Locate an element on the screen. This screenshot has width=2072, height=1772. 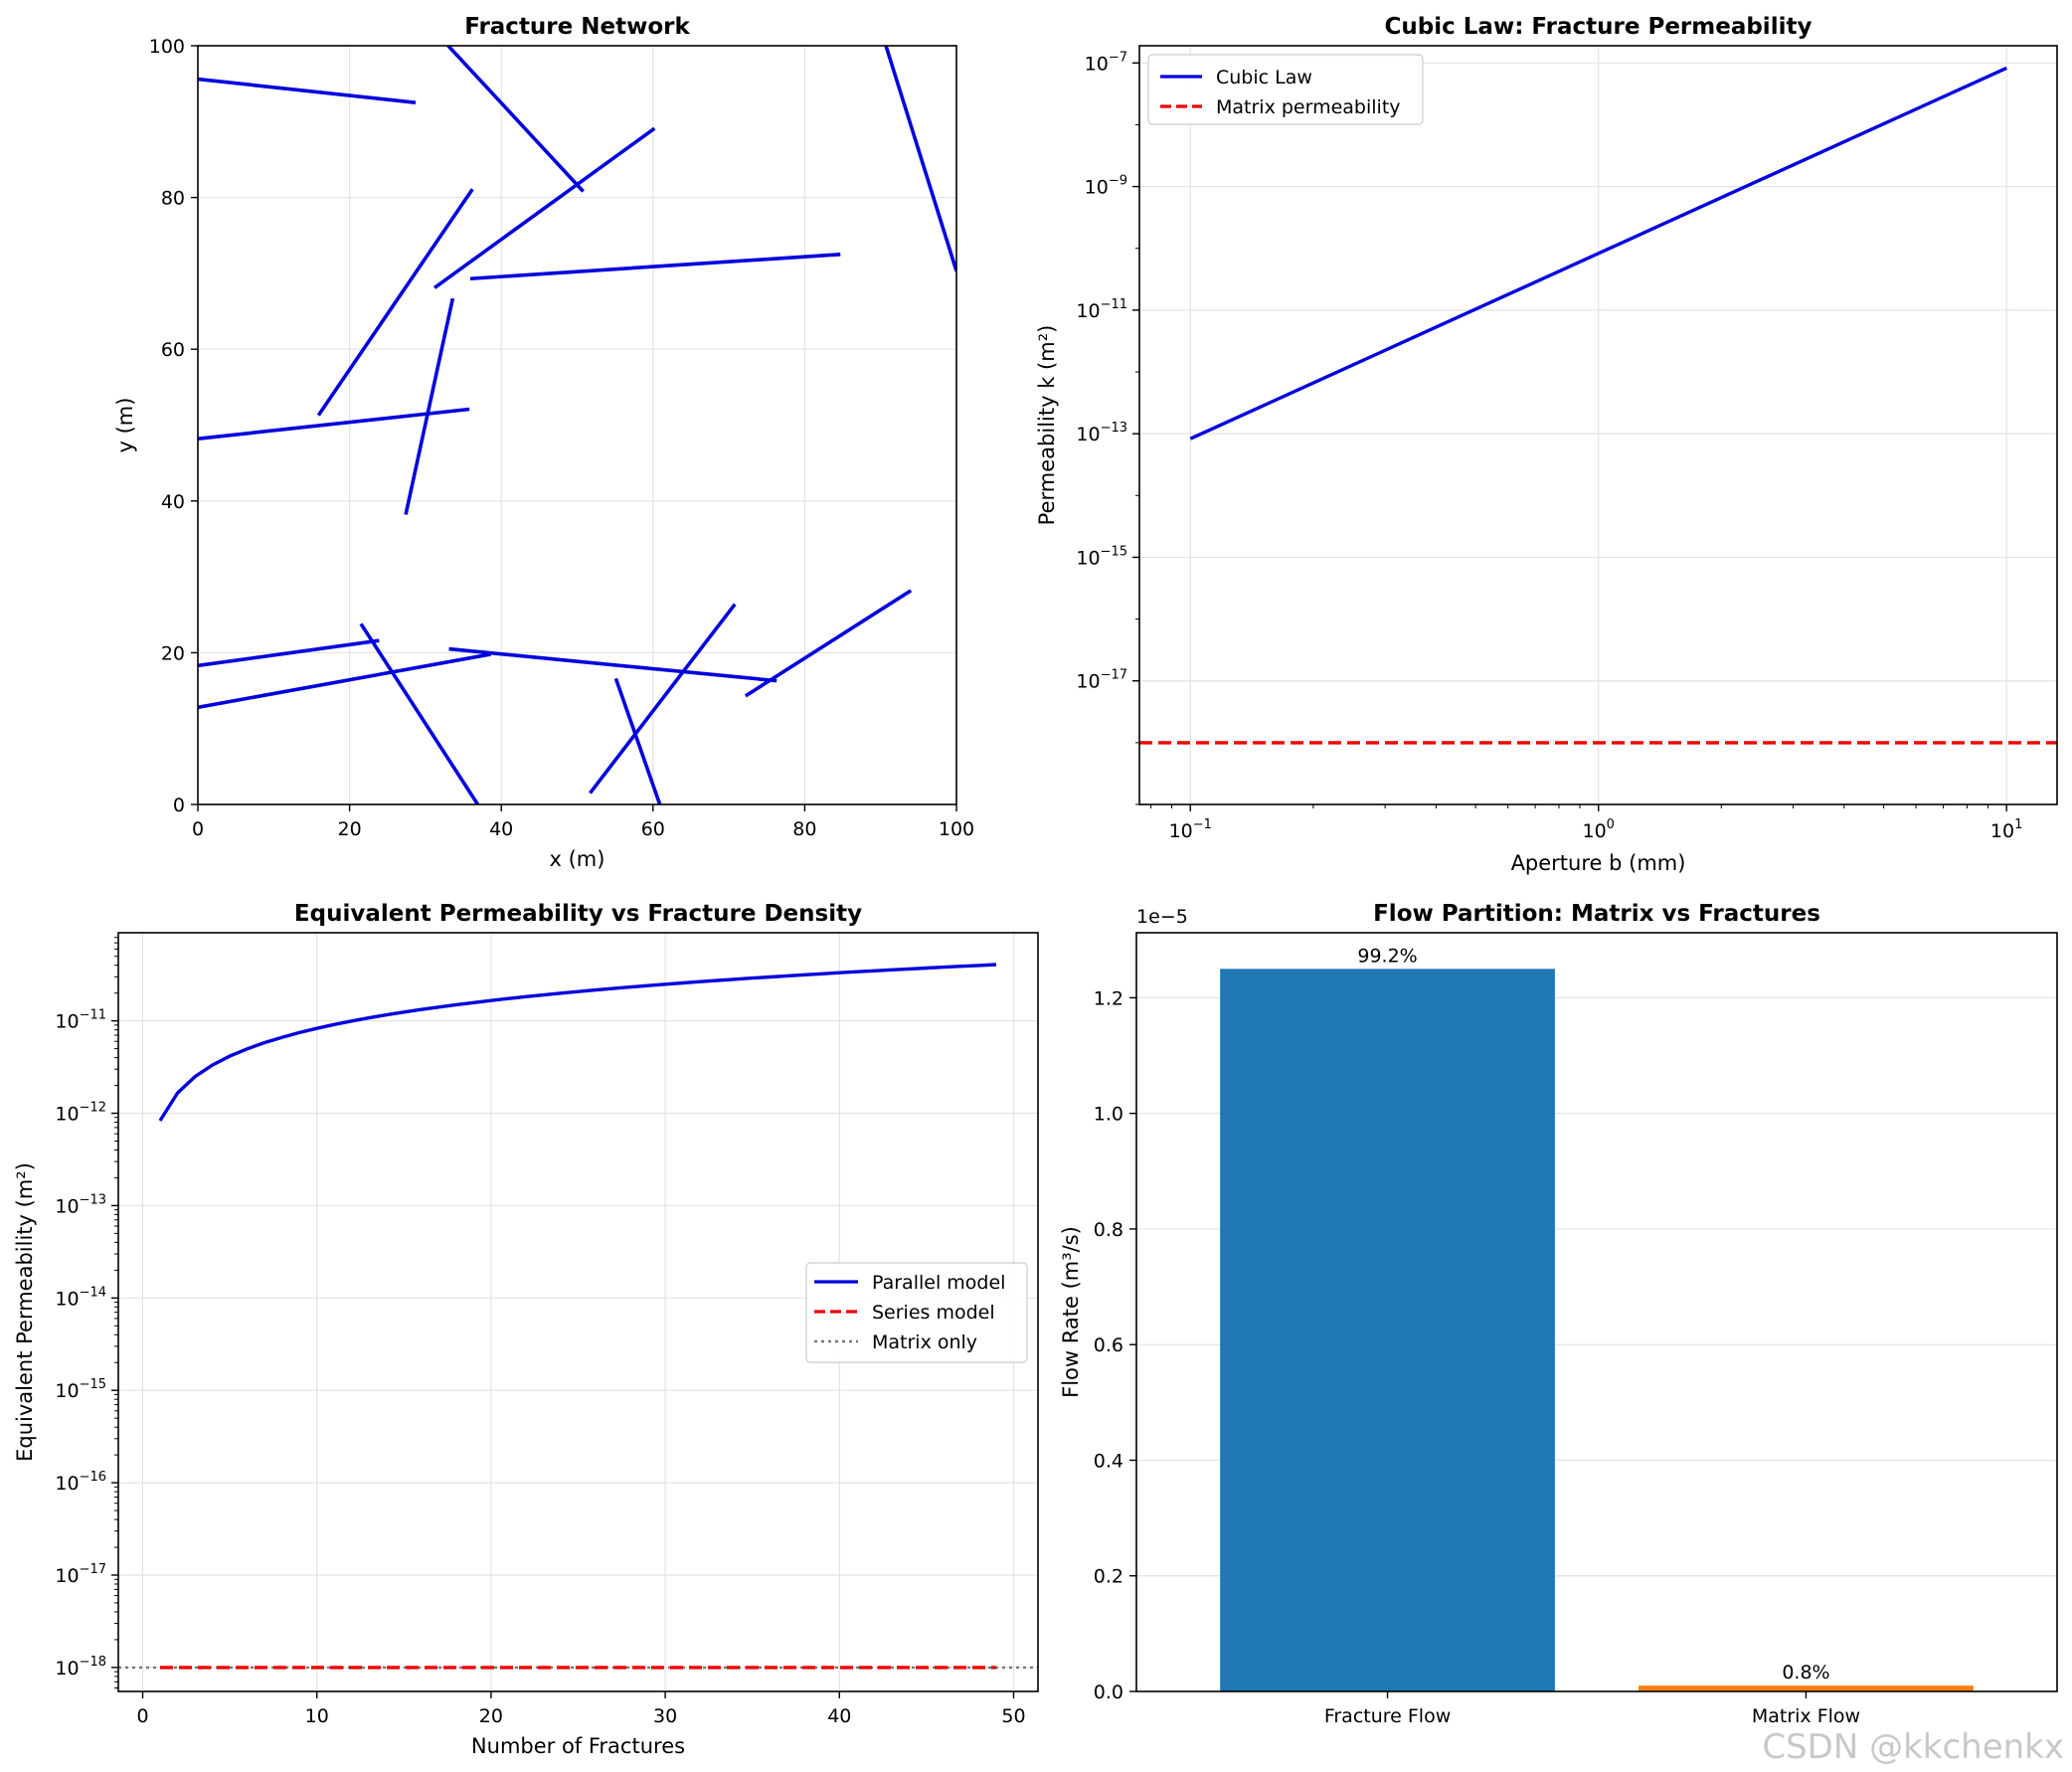
y-tick-label: 0.4 is located at coordinates (1108, 1461).